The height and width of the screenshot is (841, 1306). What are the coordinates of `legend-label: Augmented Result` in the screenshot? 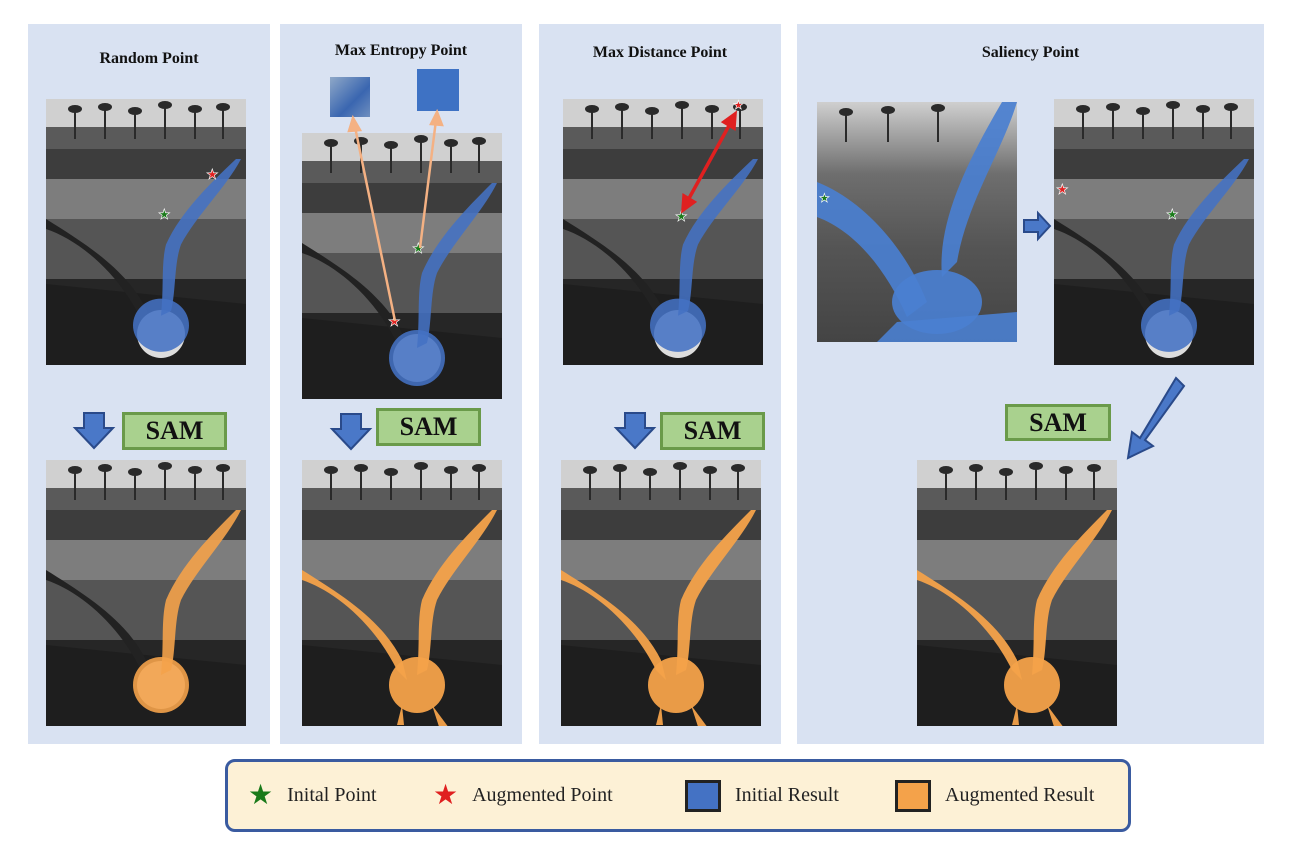 It's located at (1020, 795).